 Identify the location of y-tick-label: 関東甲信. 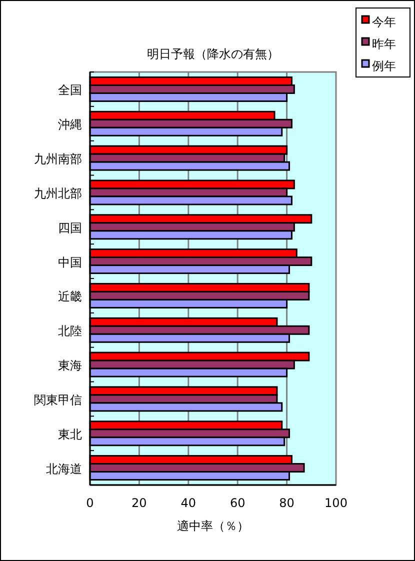
(58, 399).